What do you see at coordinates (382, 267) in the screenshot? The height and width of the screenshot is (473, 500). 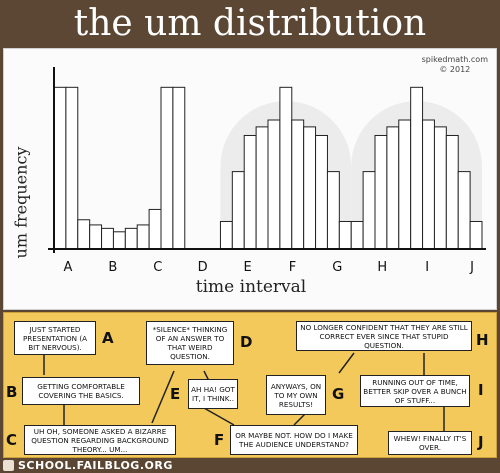 I see `x-tick-label: H` at bounding box center [382, 267].